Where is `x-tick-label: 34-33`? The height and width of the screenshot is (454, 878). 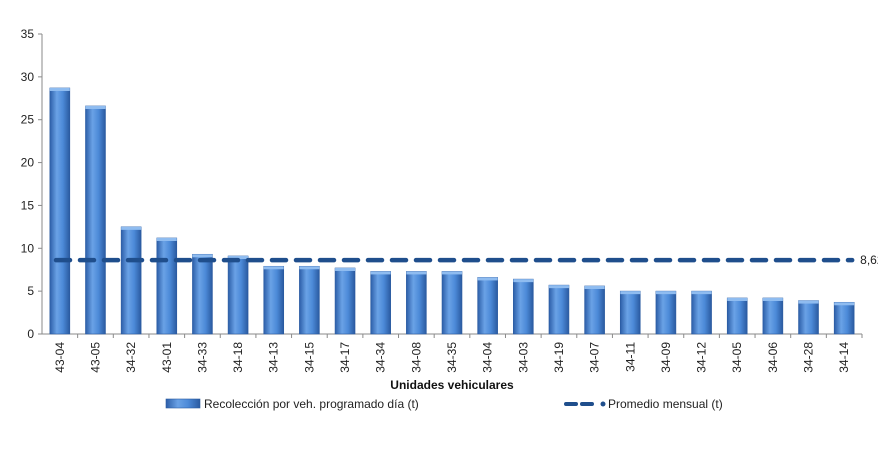
x-tick-label: 34-33 is located at coordinates (202, 357).